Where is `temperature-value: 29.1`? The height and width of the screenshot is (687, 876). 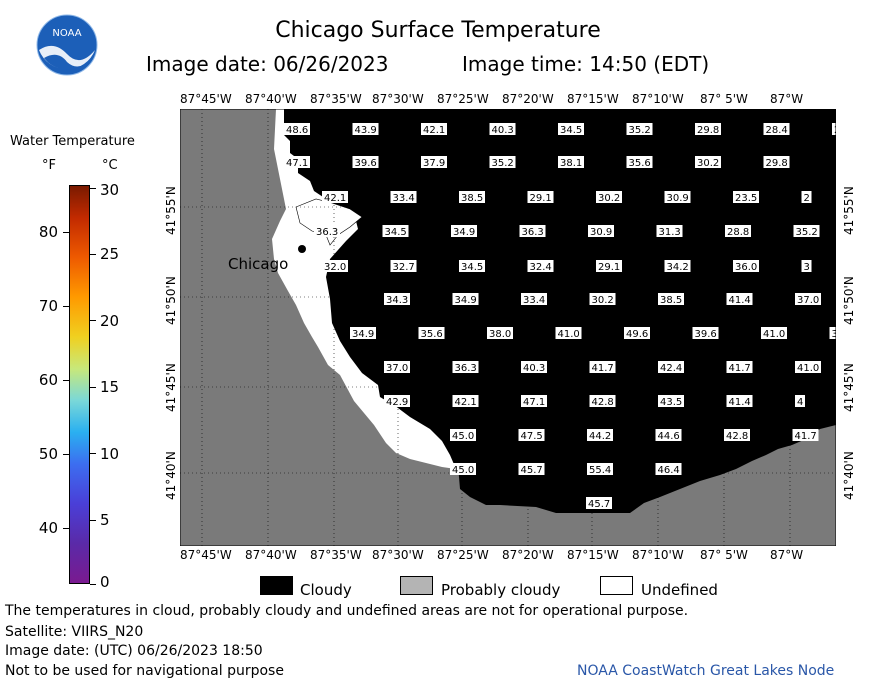 temperature-value: 29.1 is located at coordinates (609, 267).